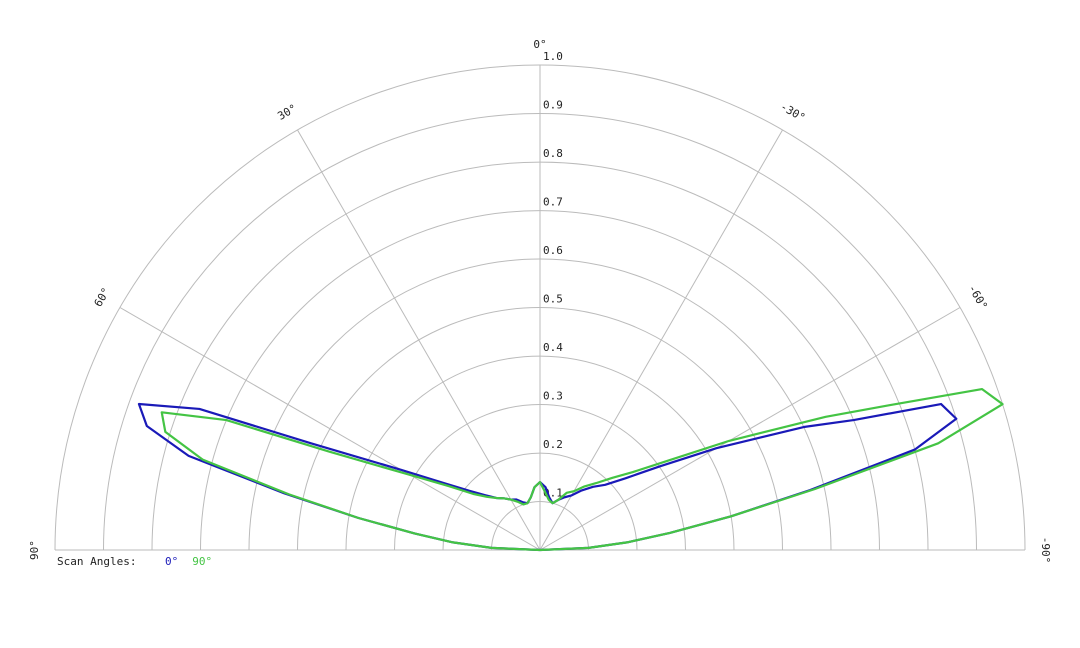 This screenshot has width=1080, height=648. What do you see at coordinates (539, 44) in the screenshot?
I see `angle-label: 0°` at bounding box center [539, 44].